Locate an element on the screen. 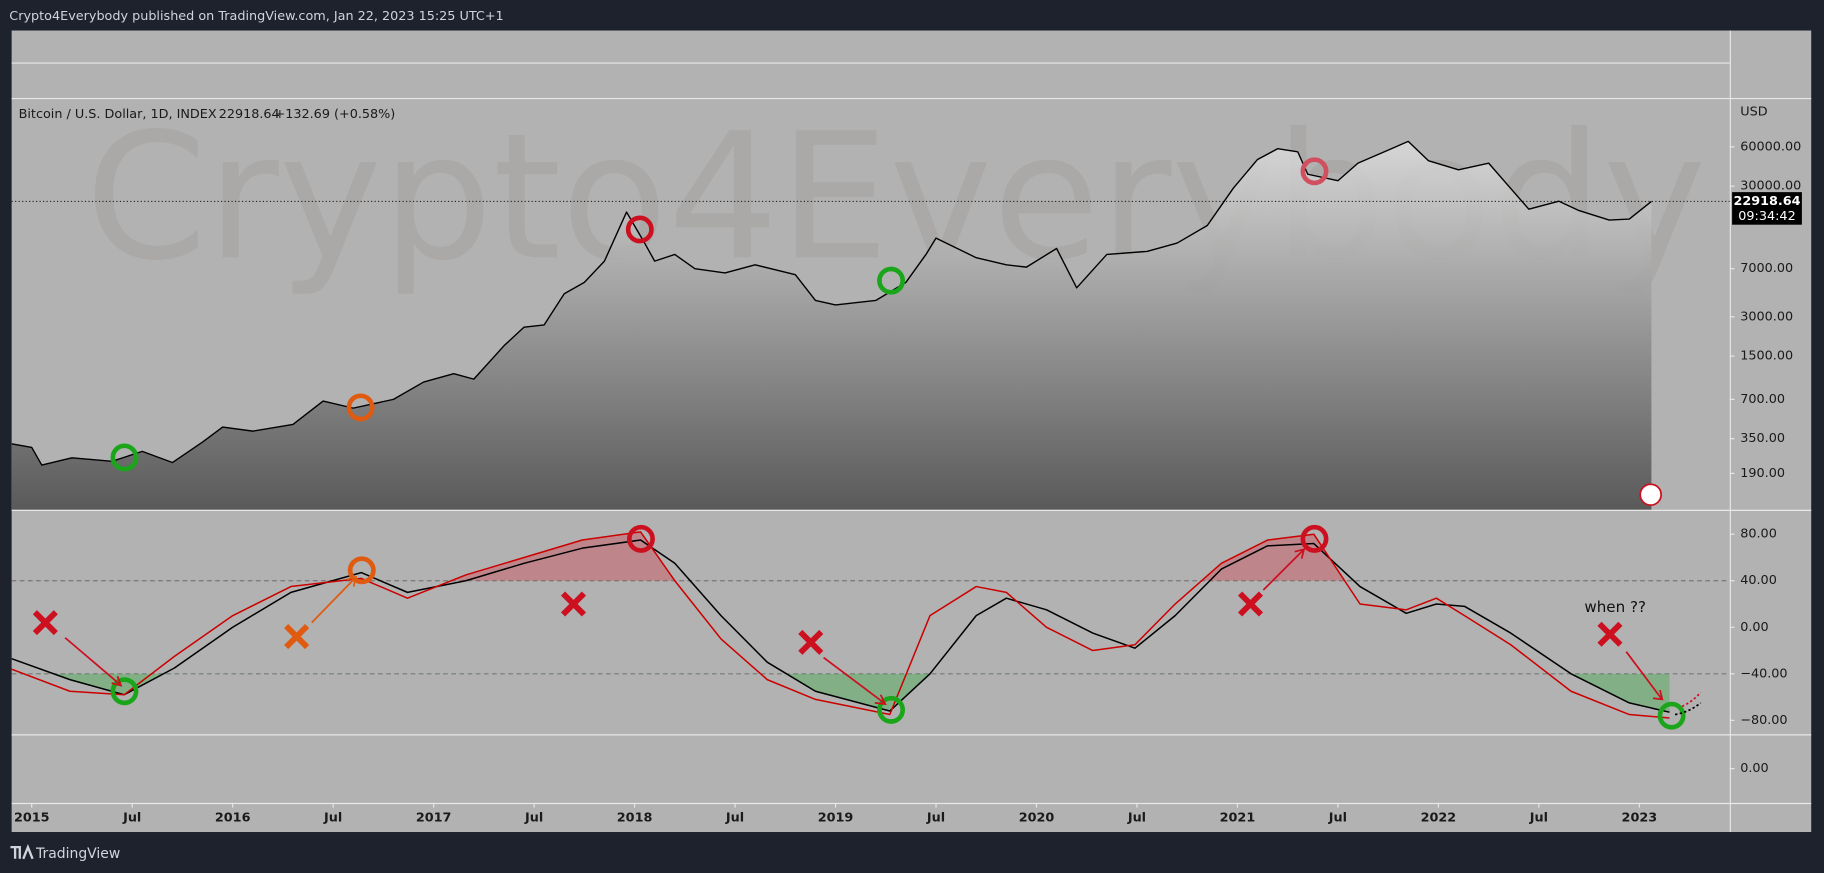 This screenshot has height=873, width=1824. x-tick-label: 2016 is located at coordinates (233, 818).